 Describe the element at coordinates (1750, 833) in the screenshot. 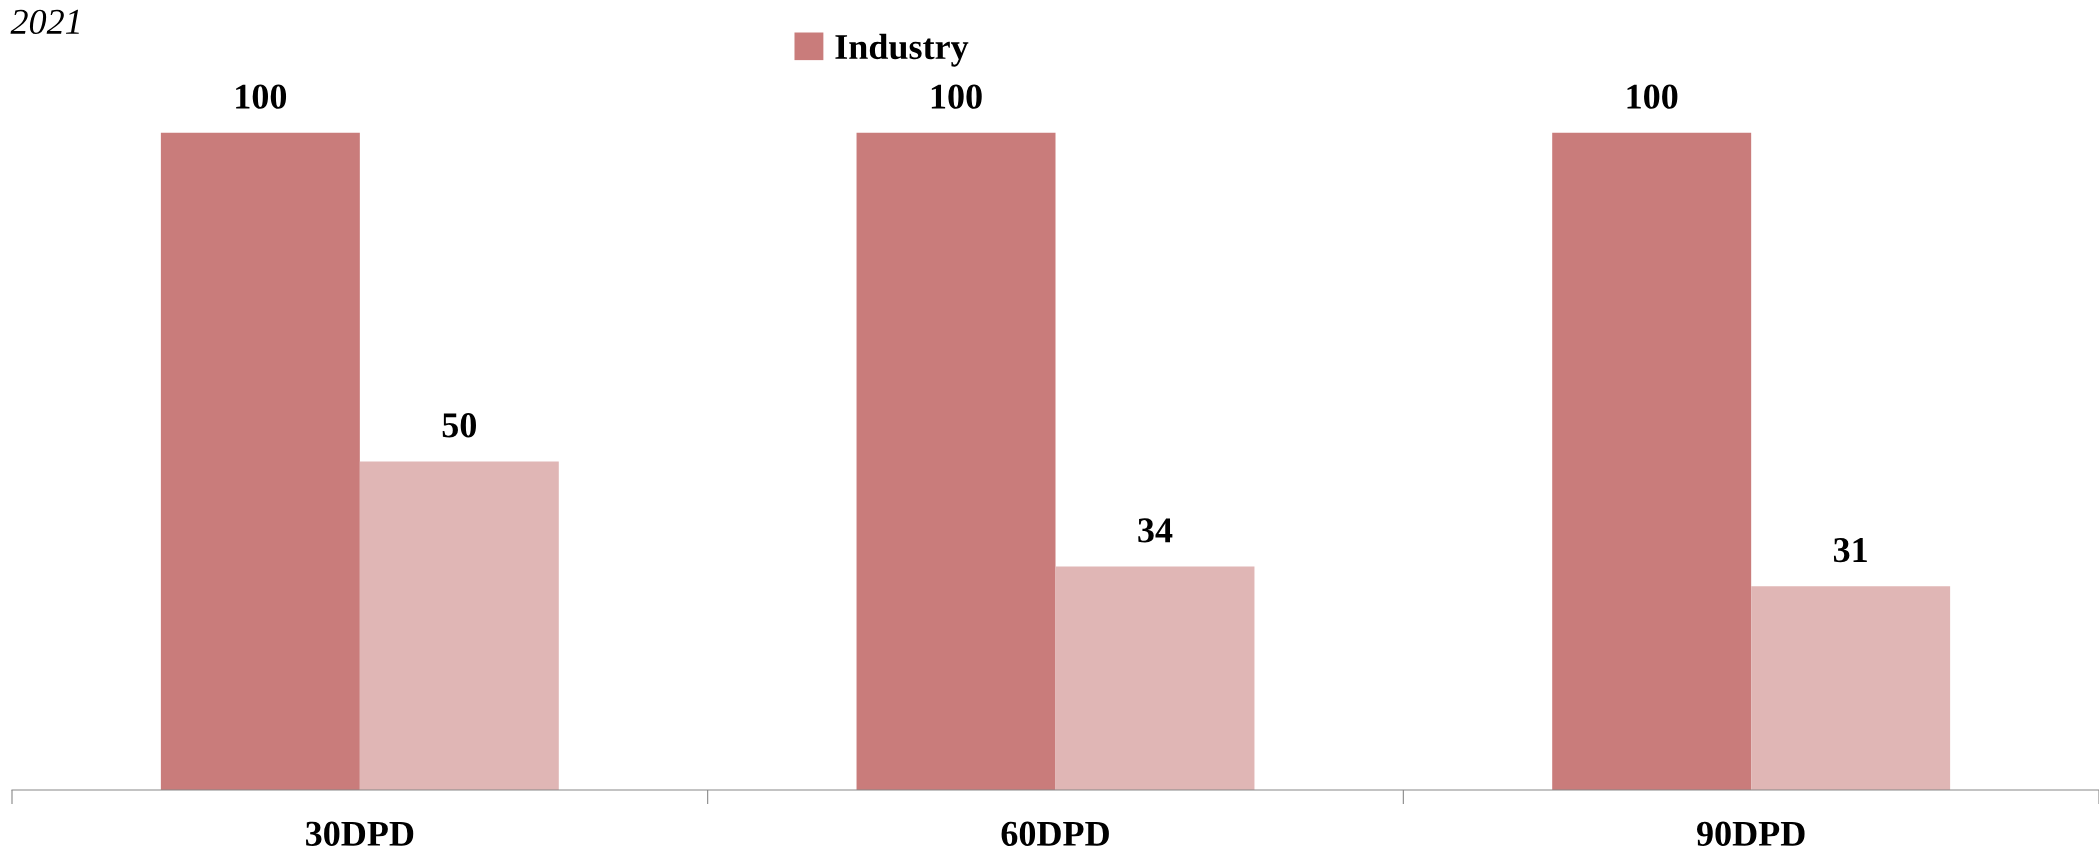

I see `x-tick-label: 90DPD` at that location.